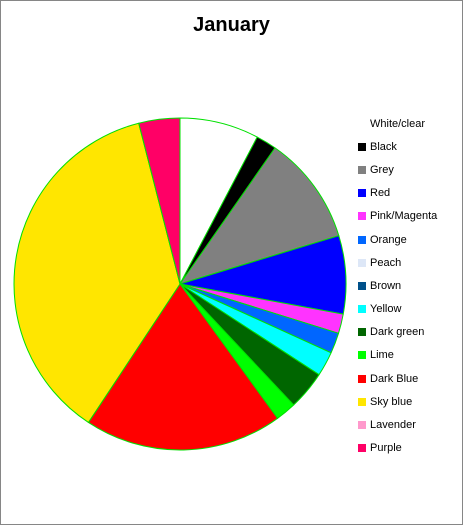 The height and width of the screenshot is (525, 463). What do you see at coordinates (410, 448) in the screenshot?
I see `legend-item: Purple` at bounding box center [410, 448].